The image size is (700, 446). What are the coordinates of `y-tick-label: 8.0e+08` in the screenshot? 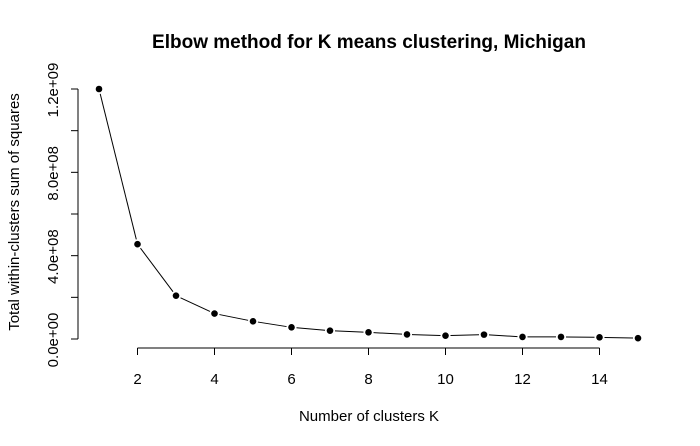 It's located at (53, 173).